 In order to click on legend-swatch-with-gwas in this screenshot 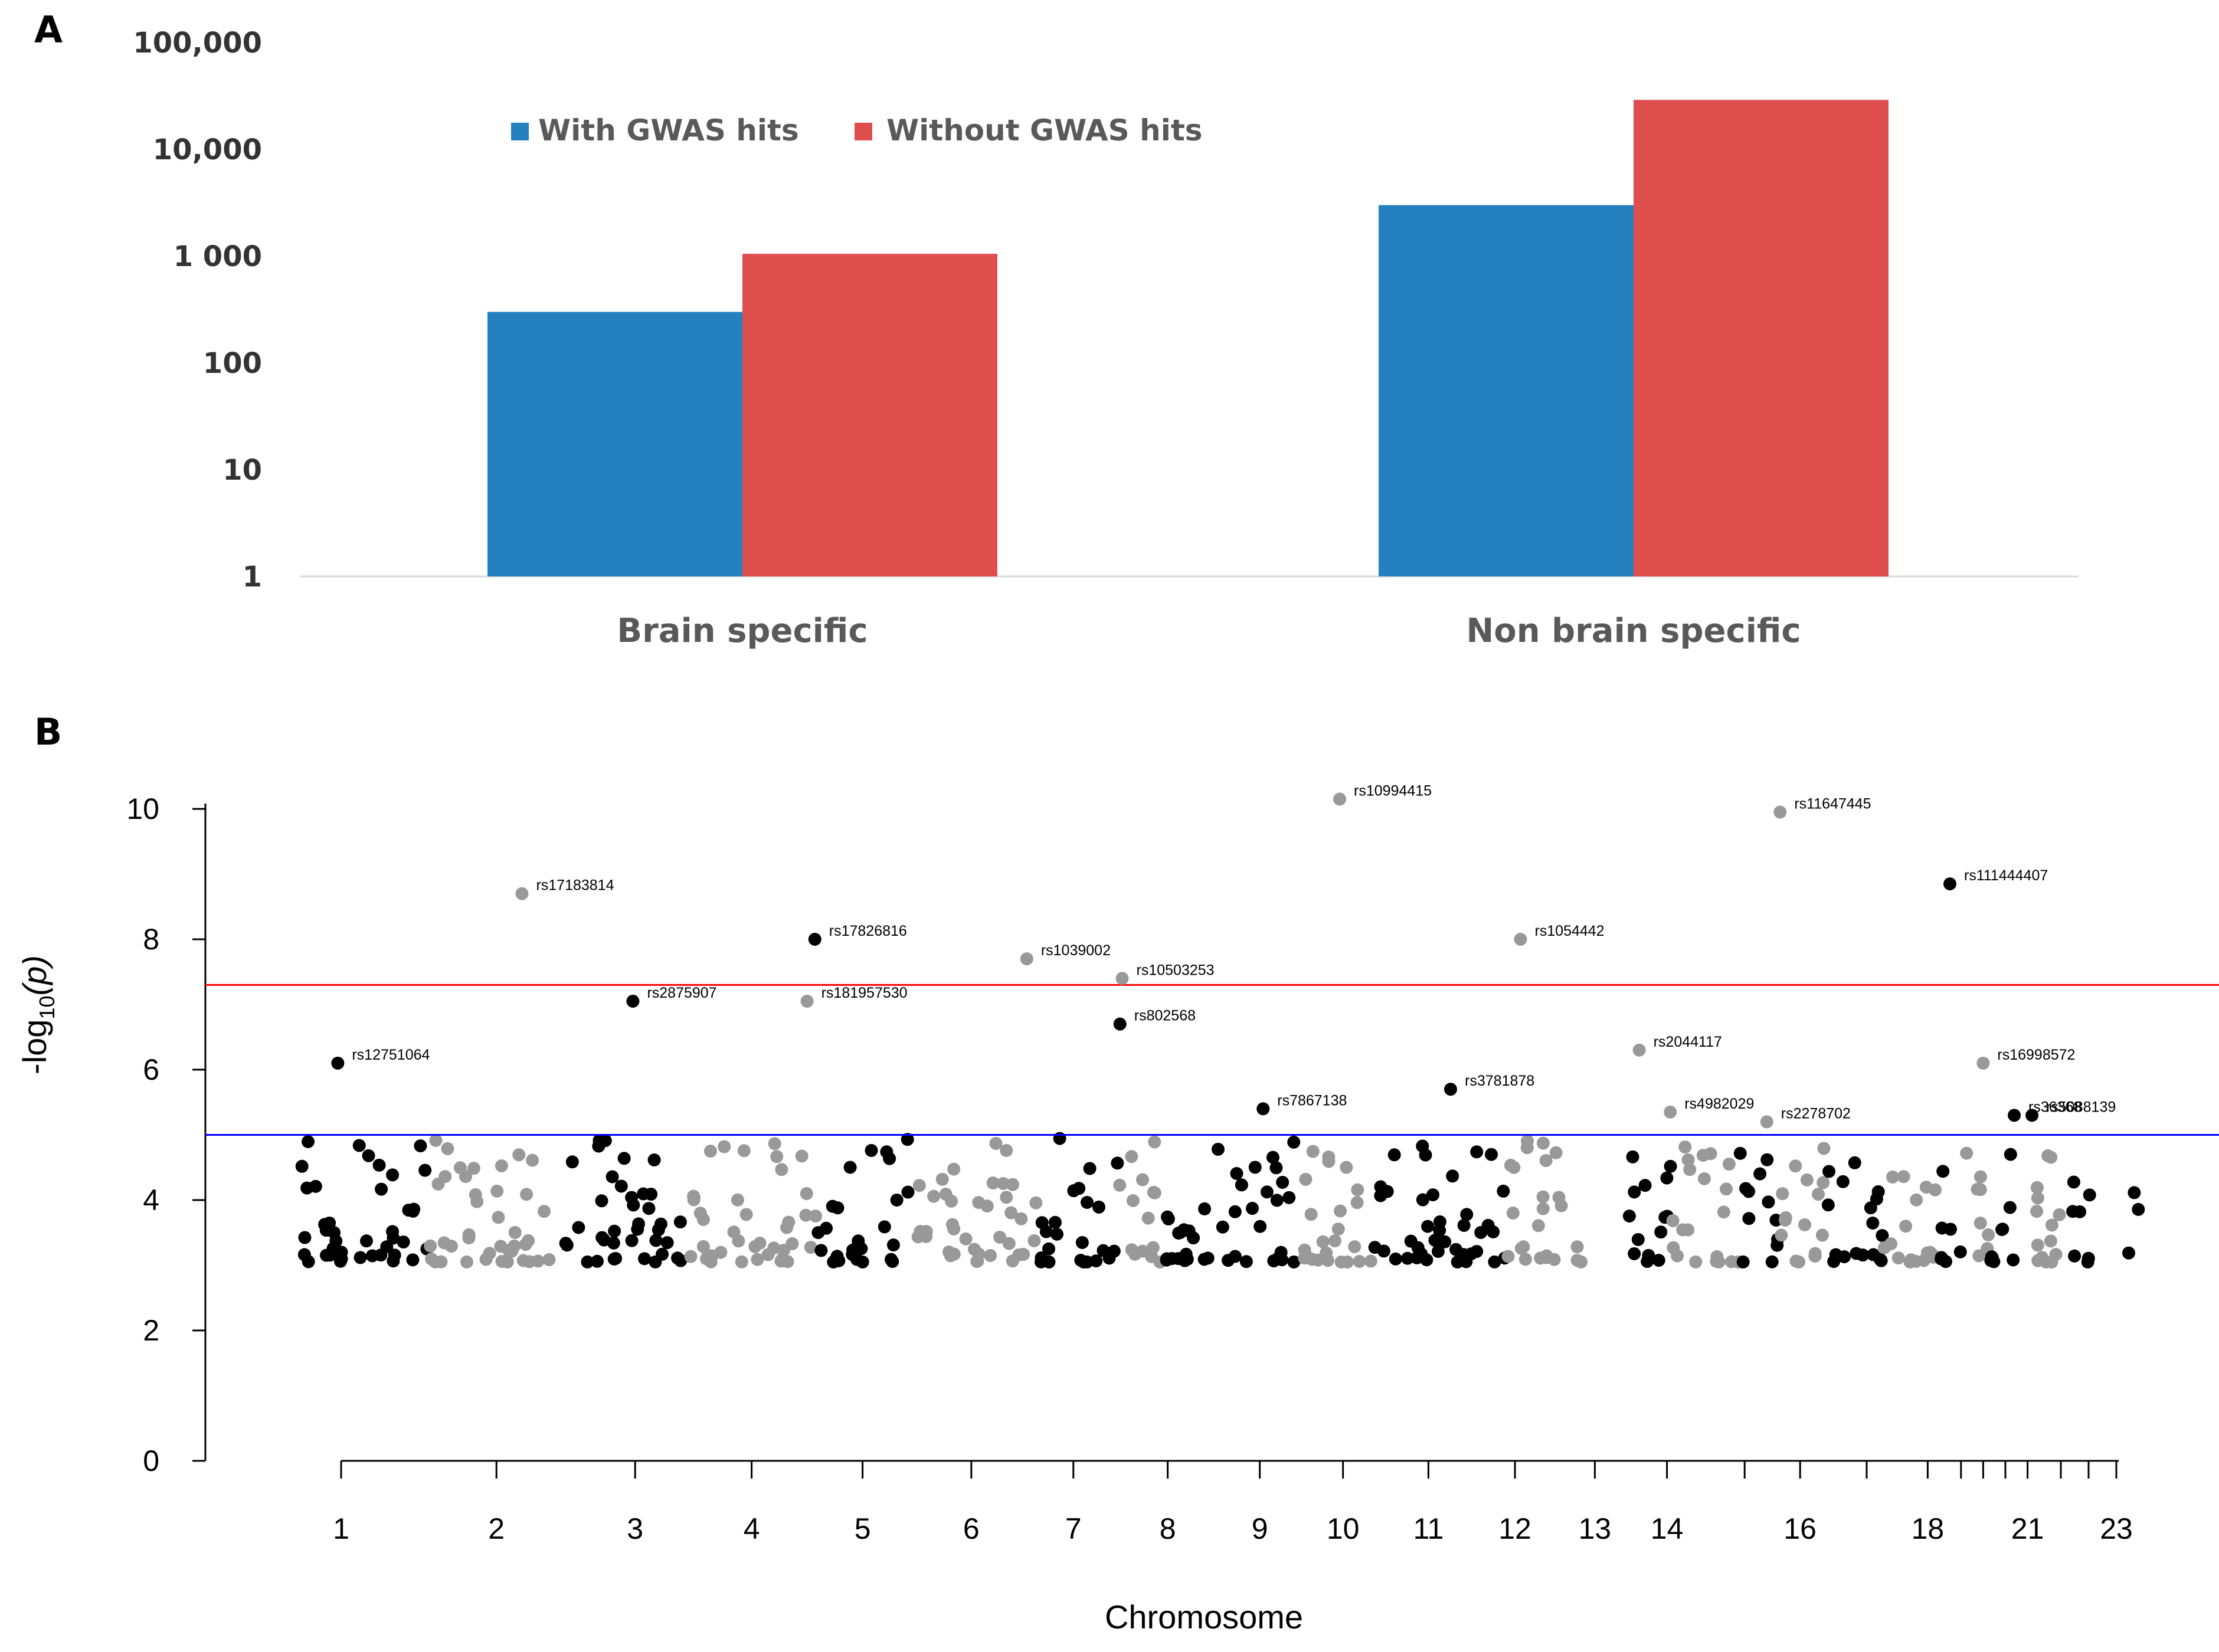, I will do `click(520, 131)`.